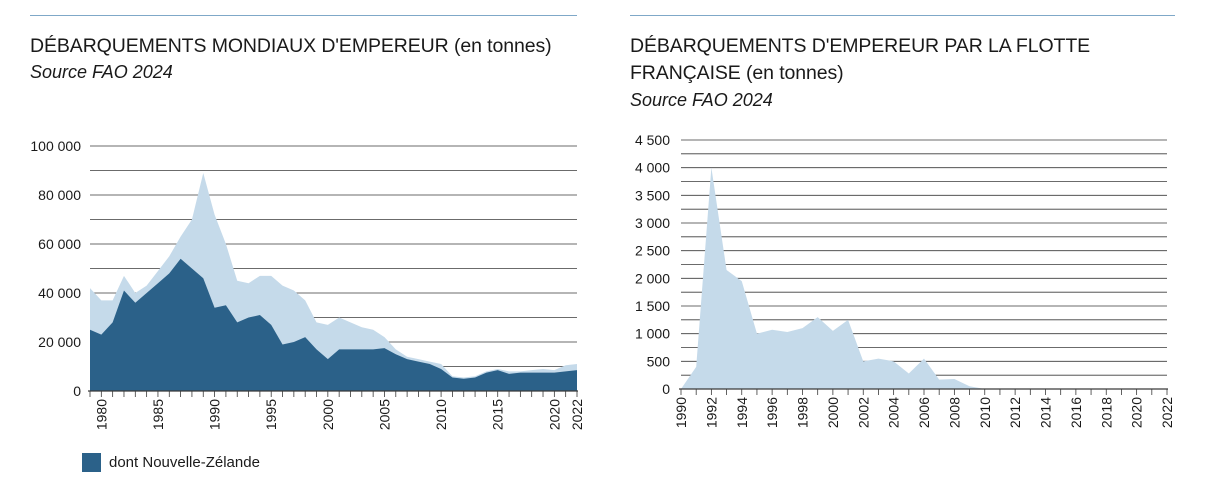  What do you see at coordinates (158, 414) in the screenshot?
I see `x-tick-label: 1985` at bounding box center [158, 414].